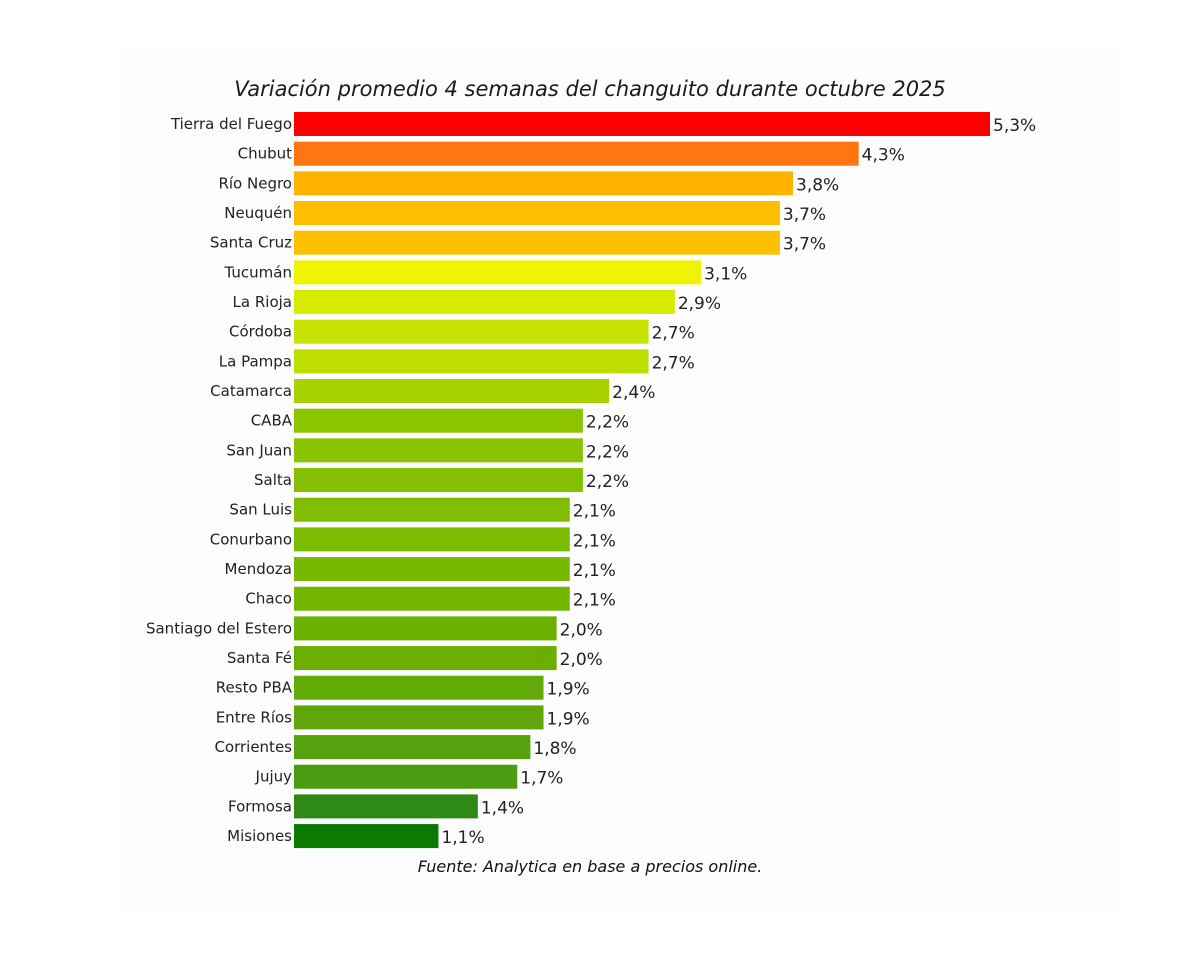 This screenshot has height=960, width=1200. I want to click on category-label: Santa Cruz, so click(251, 243).